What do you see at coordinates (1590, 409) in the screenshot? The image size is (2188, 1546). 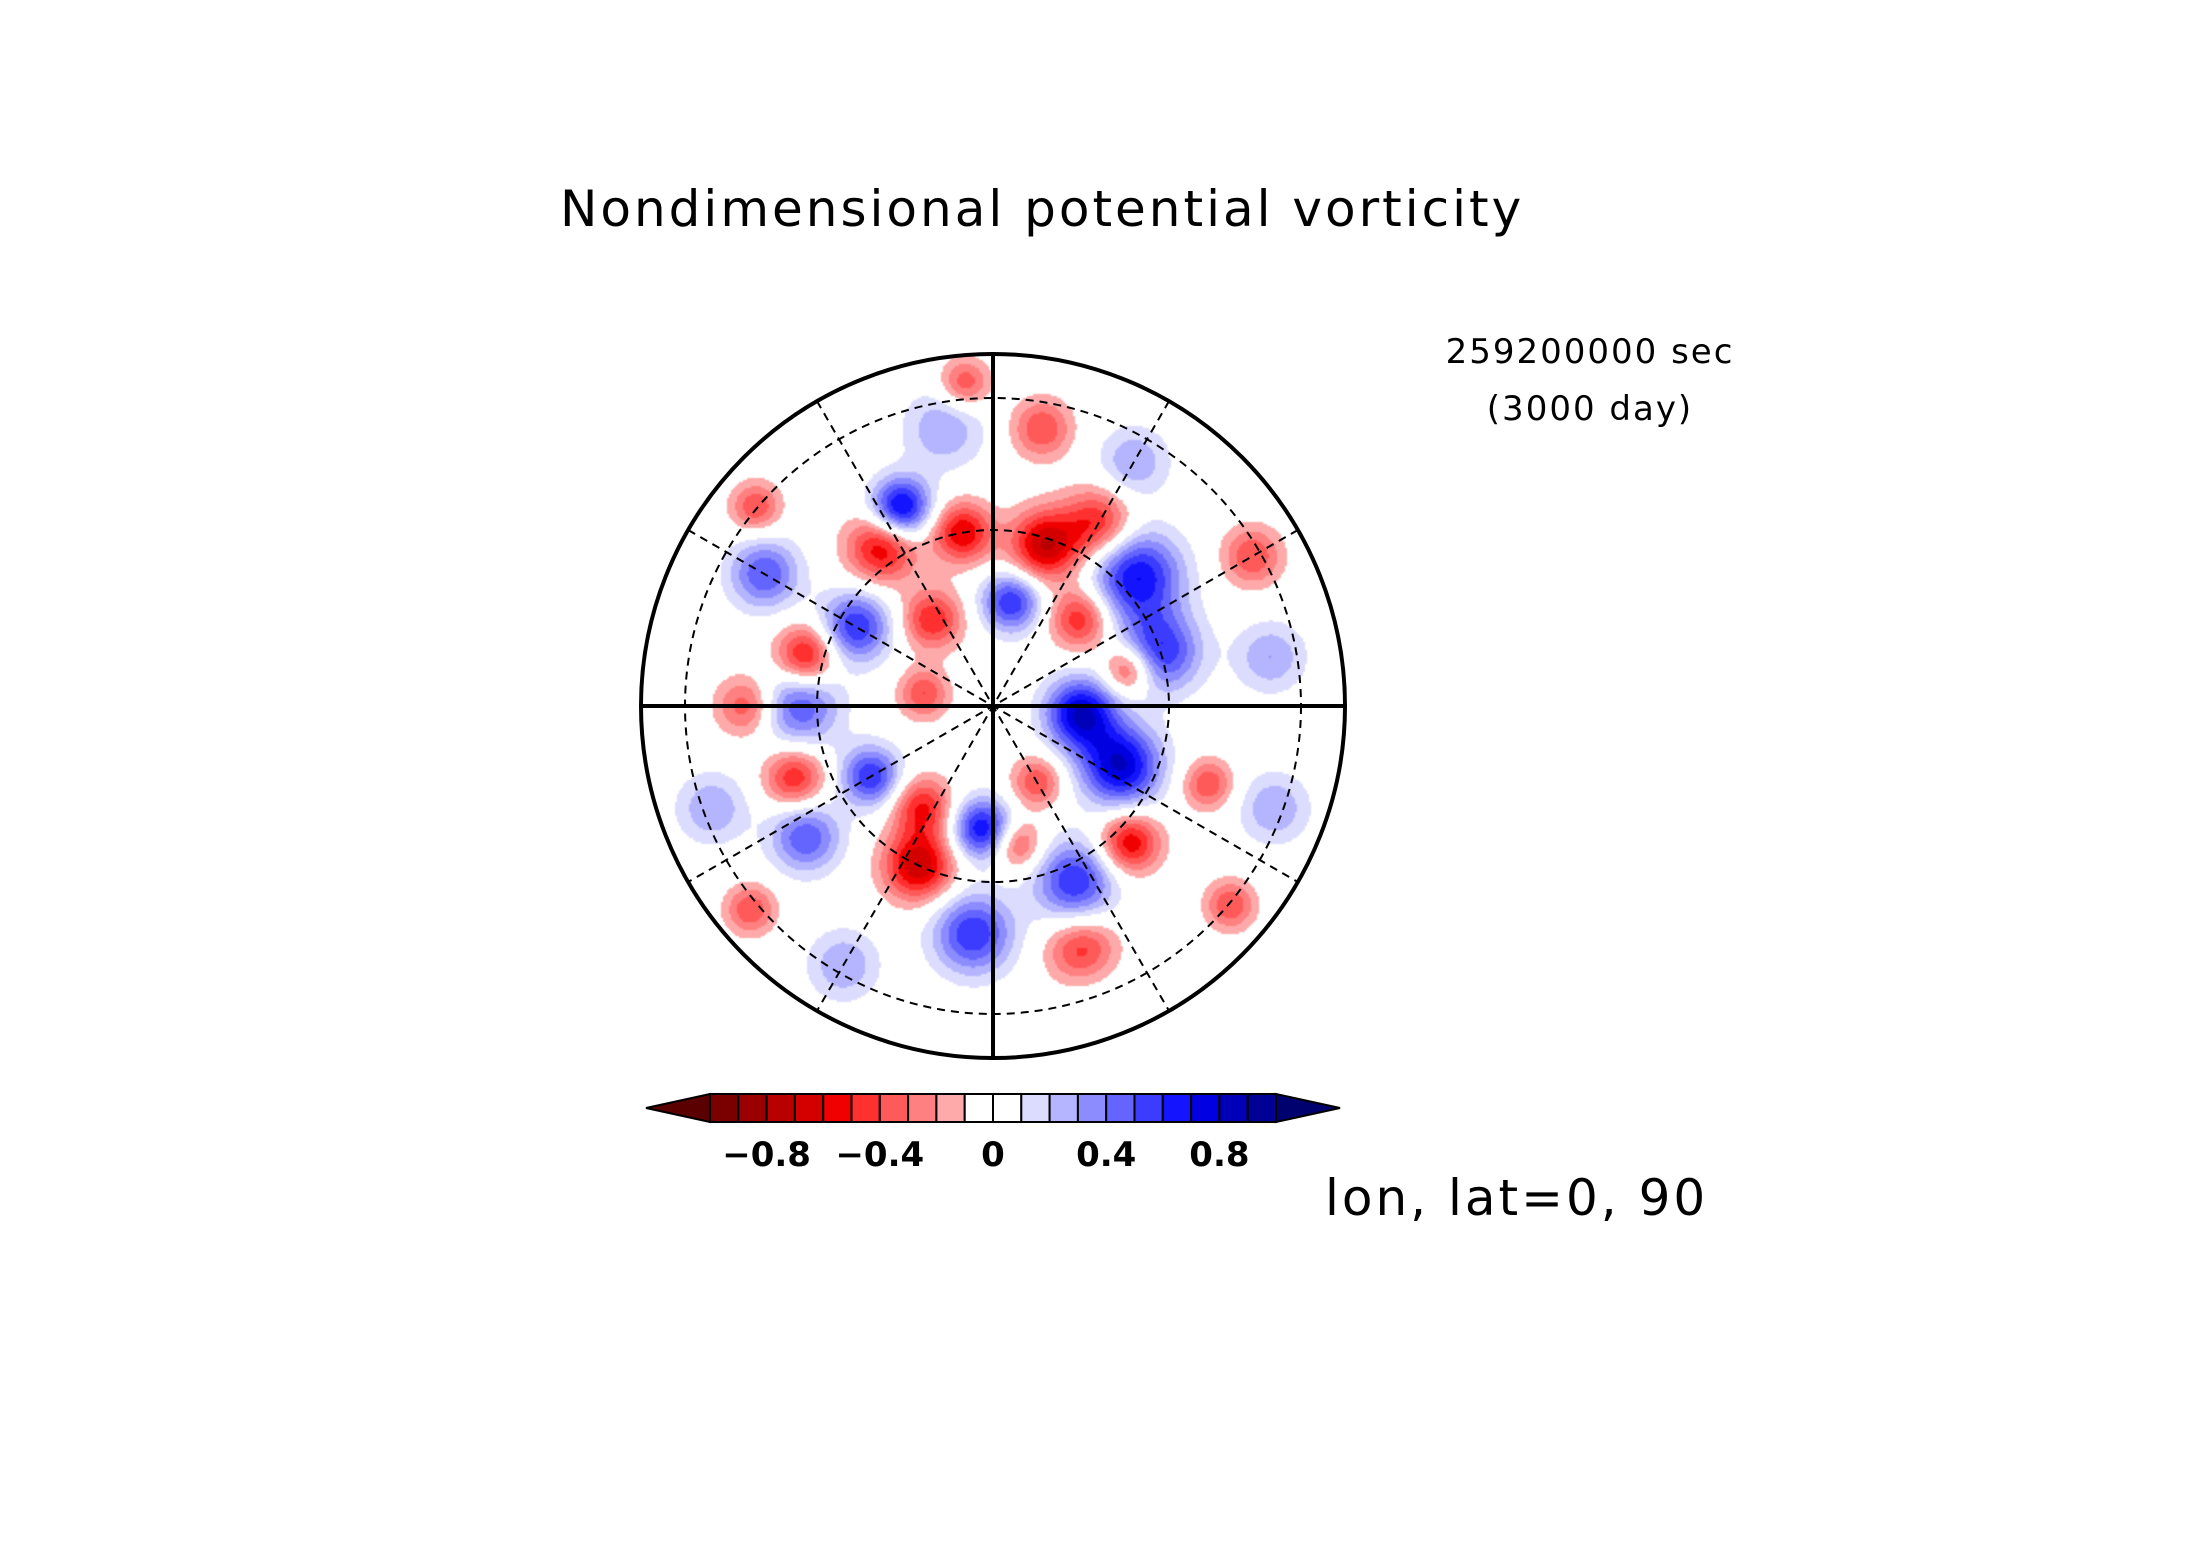 I see `time-days-label: (3000 day)` at bounding box center [1590, 409].